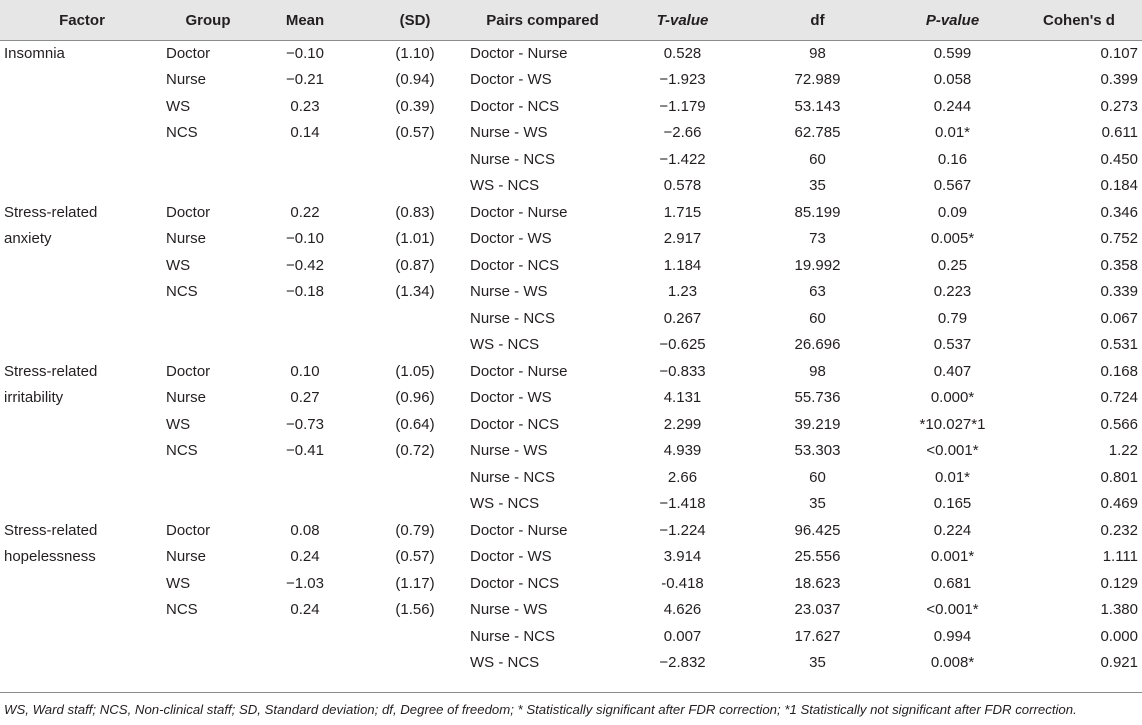  What do you see at coordinates (952, 636) in the screenshot?
I see `p-value-cell: 0.994` at bounding box center [952, 636].